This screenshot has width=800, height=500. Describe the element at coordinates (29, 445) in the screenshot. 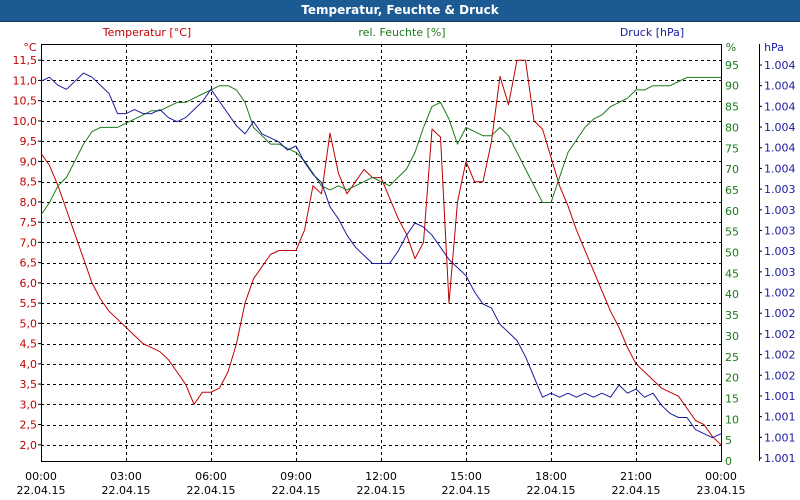

I see `temperature-tick-label: 2,0` at that location.